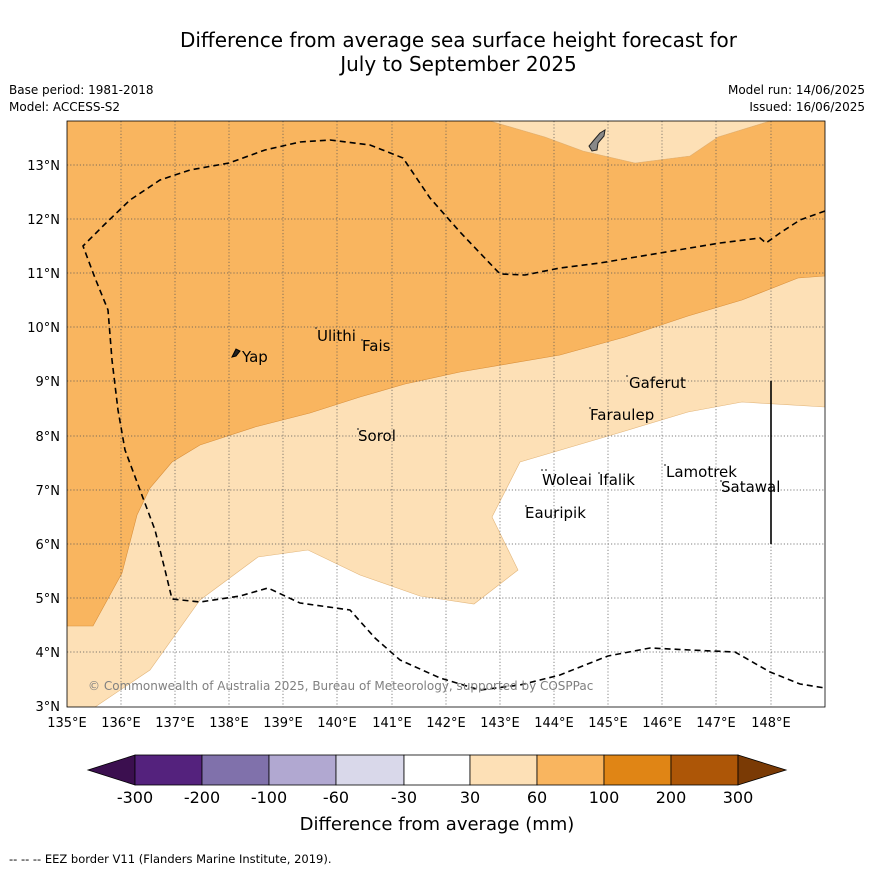 The height and width of the screenshot is (873, 873). Describe the element at coordinates (336, 336) in the screenshot. I see `place-label-ulithi: Ulithi` at that location.